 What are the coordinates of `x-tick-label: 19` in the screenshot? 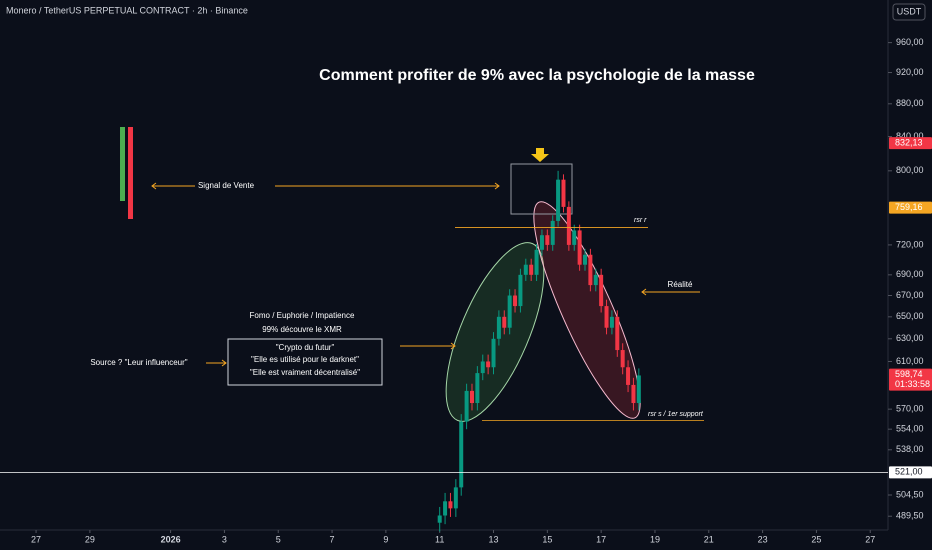 It's located at (655, 539).